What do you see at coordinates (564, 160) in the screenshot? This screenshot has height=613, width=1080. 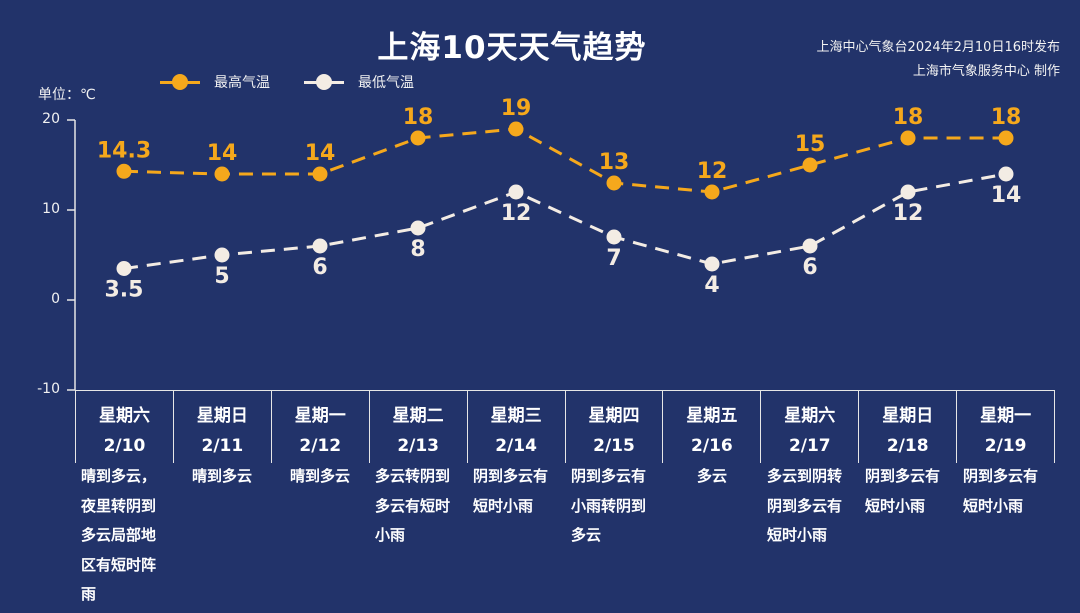 I see `high-temp-line` at bounding box center [564, 160].